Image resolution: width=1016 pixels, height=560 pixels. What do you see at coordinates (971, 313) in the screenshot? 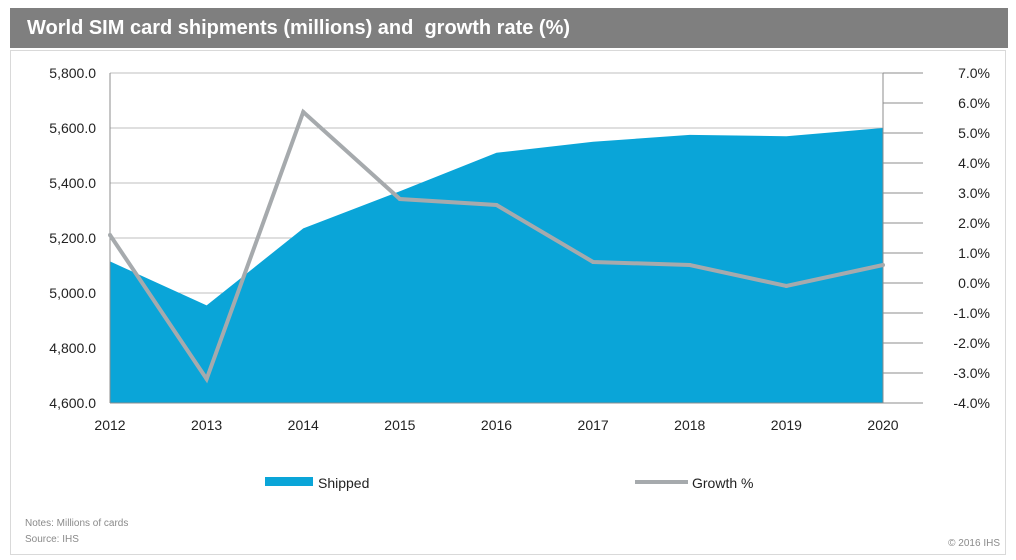
I see `right-tick-label: -1.0%` at bounding box center [971, 313].